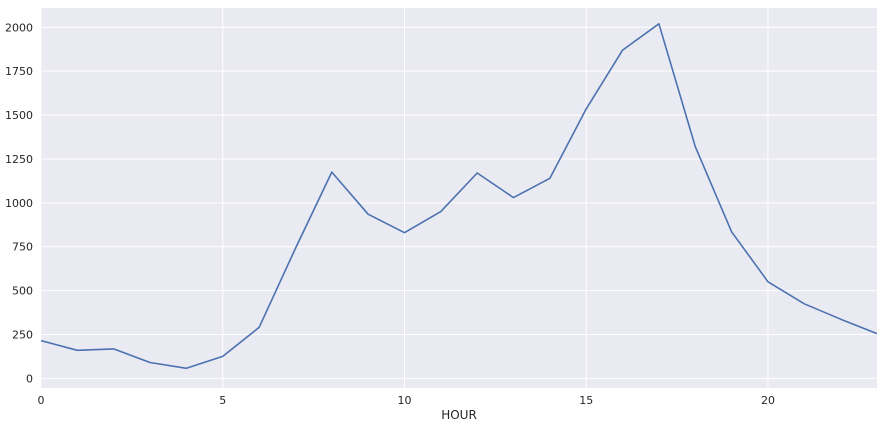 This screenshot has height=428, width=885. Describe the element at coordinates (29, 378) in the screenshot. I see `y-tick-label: 0` at that location.